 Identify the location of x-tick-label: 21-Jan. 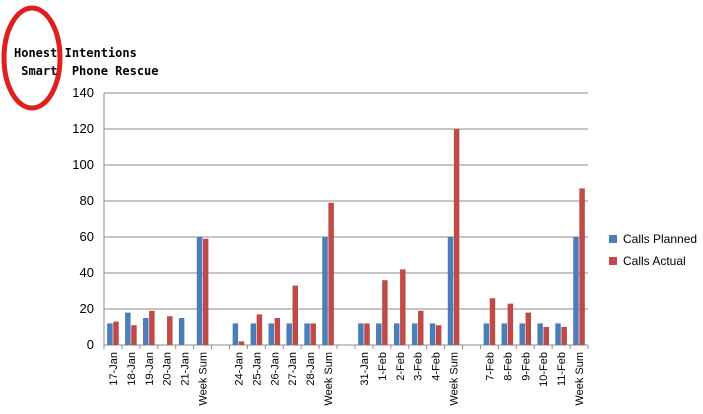
(186, 369).